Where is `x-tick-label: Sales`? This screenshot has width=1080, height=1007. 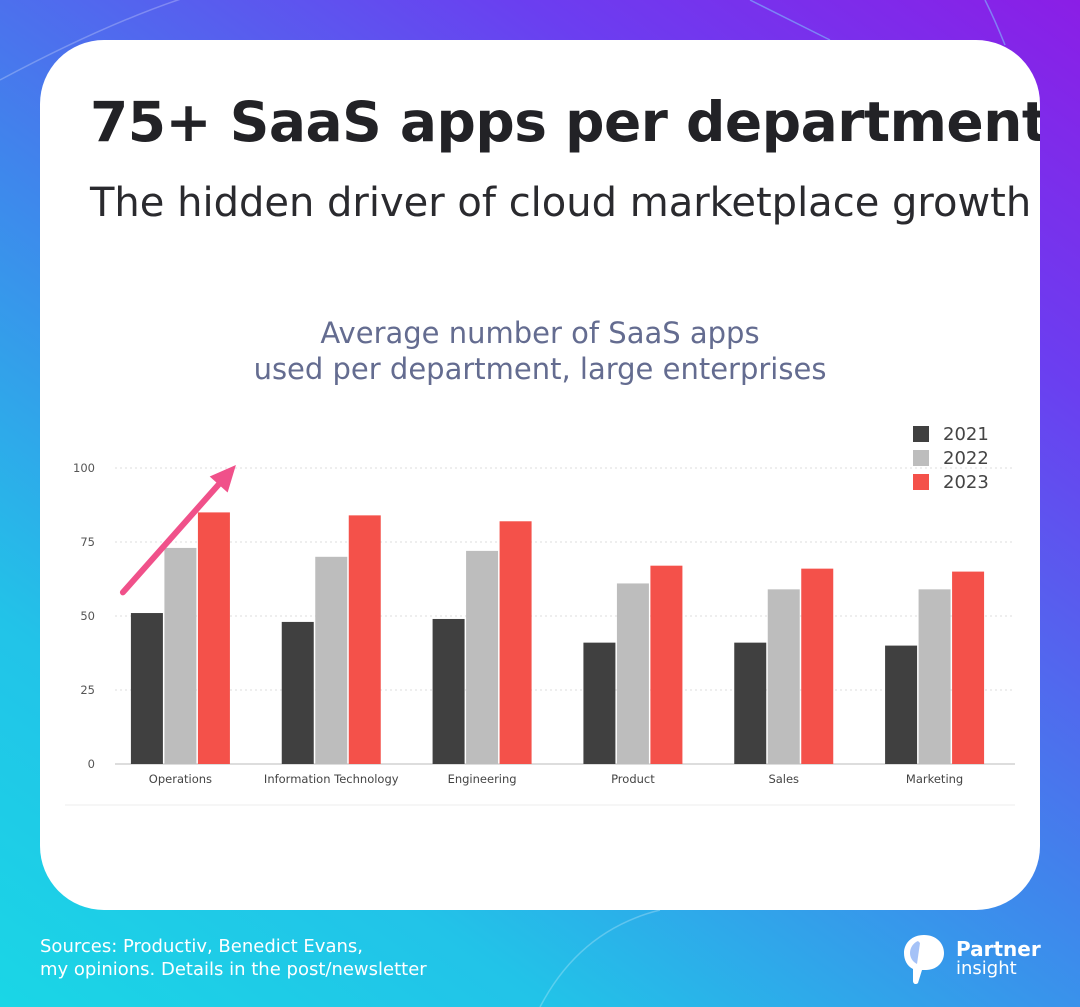
x-tick-label: Sales is located at coordinates (783, 779).